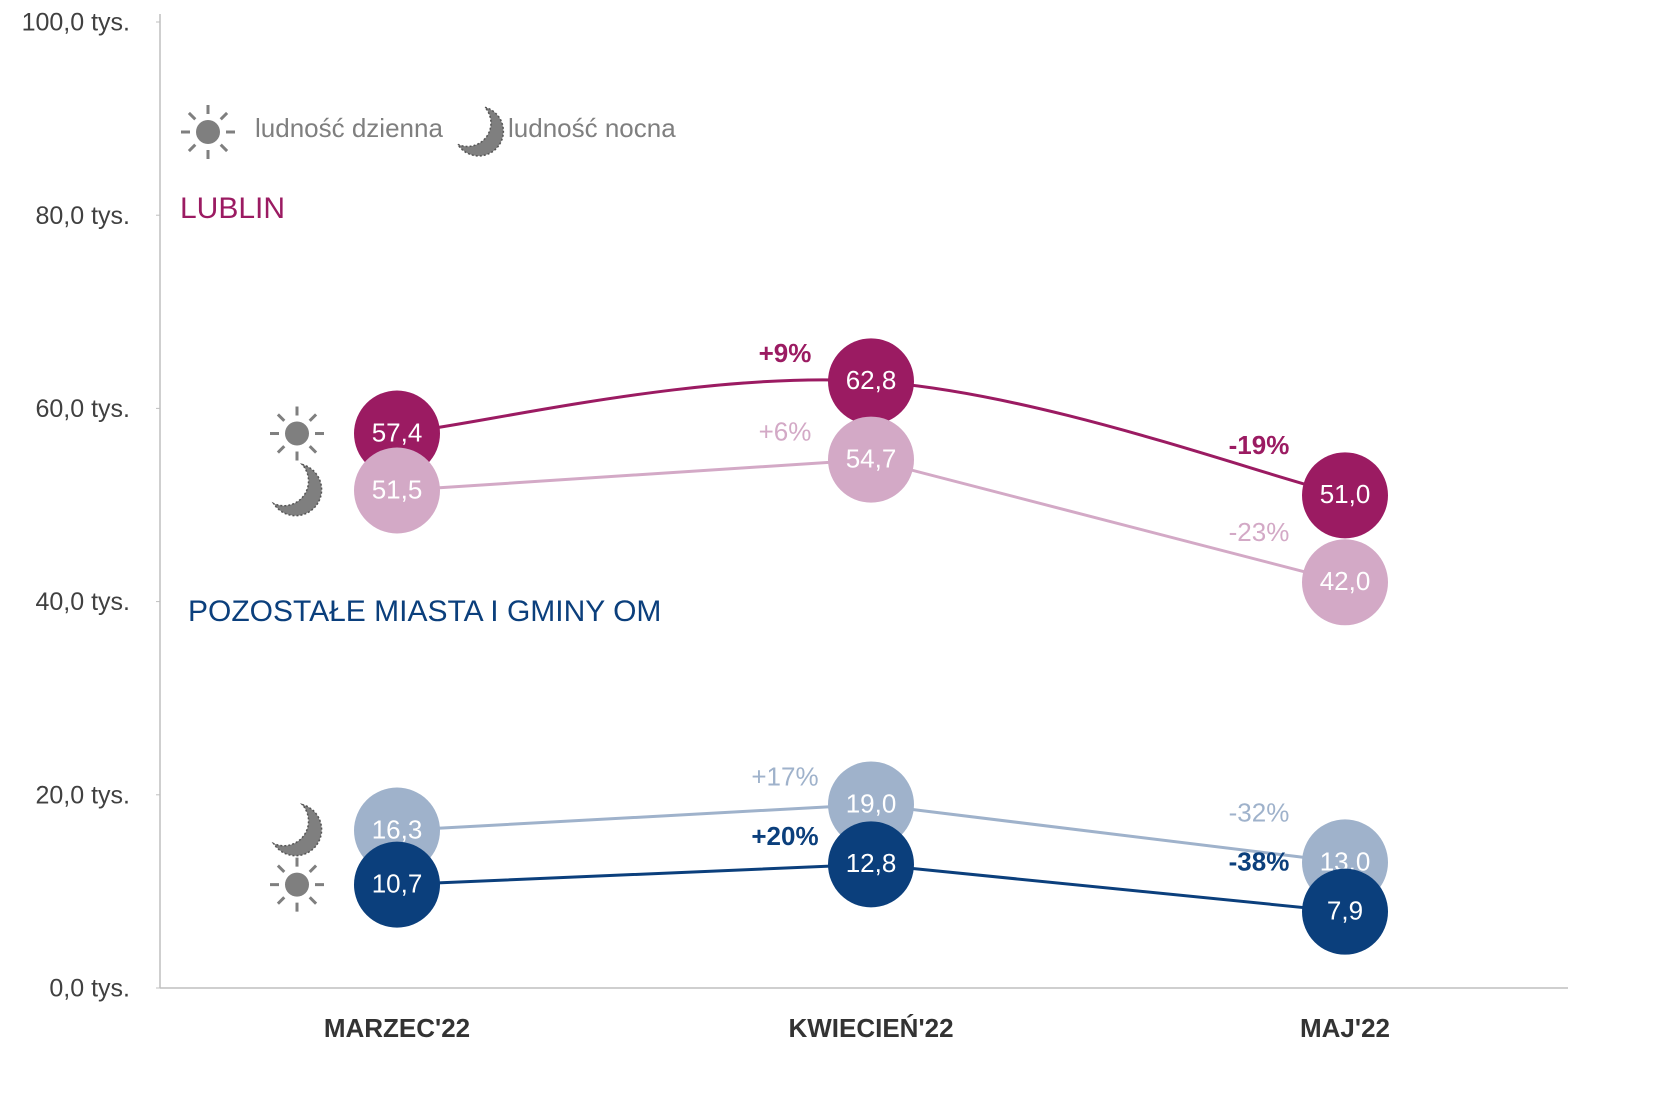 The width and height of the screenshot is (1657, 1105). What do you see at coordinates (785, 431) in the screenshot?
I see `change-label: +6%` at bounding box center [785, 431].